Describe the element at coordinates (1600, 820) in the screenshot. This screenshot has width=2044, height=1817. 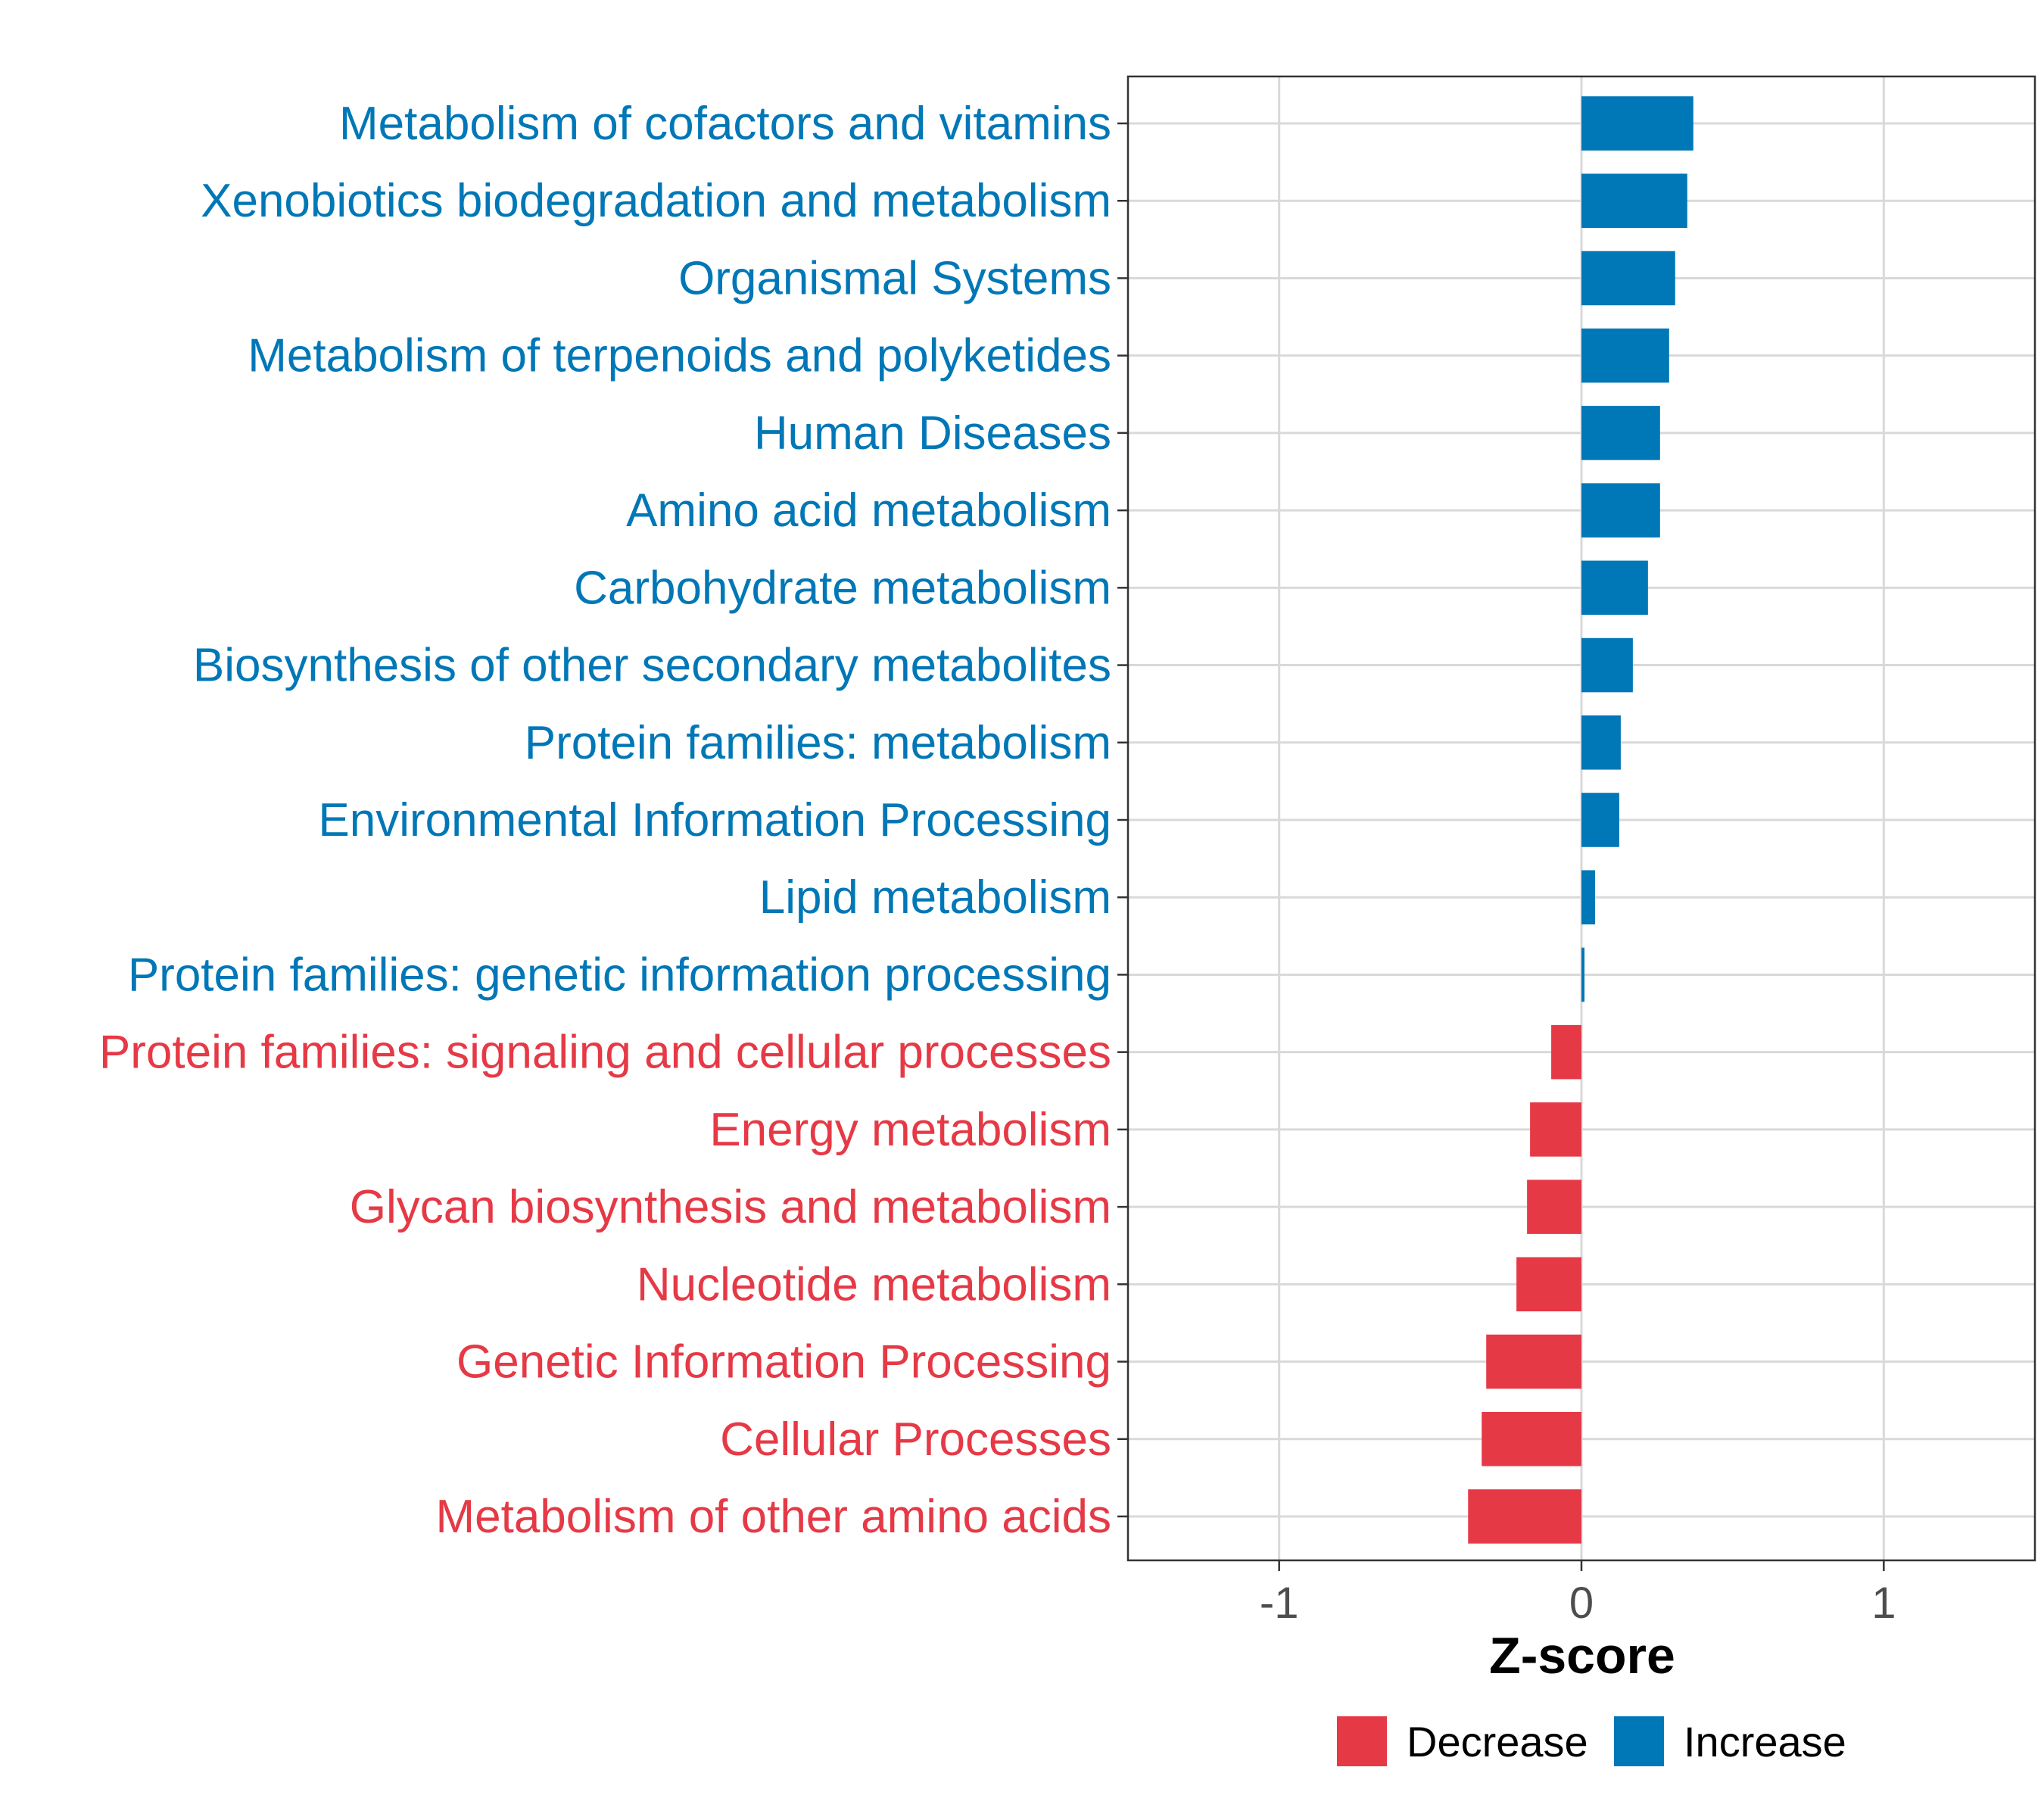
I see `bar-environmental-information-processing` at that location.